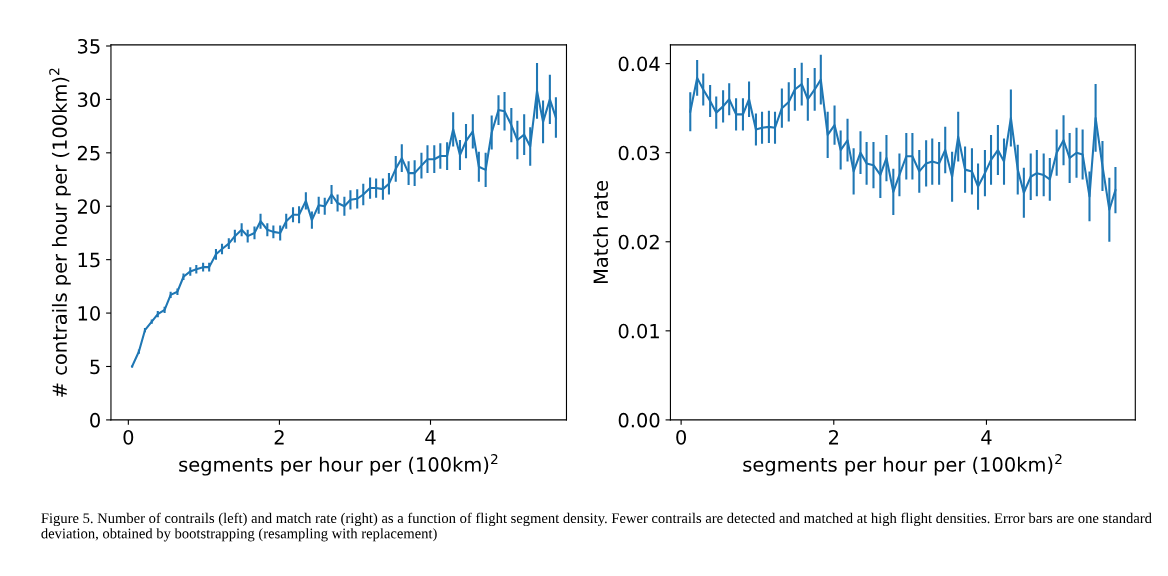  I want to click on y-tick-label: 5, so click(95, 367).